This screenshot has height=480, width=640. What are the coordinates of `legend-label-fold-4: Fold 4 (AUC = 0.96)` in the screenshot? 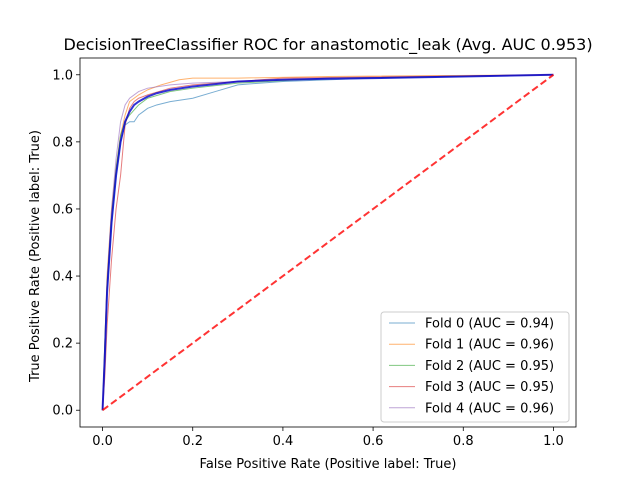 It's located at (489, 408).